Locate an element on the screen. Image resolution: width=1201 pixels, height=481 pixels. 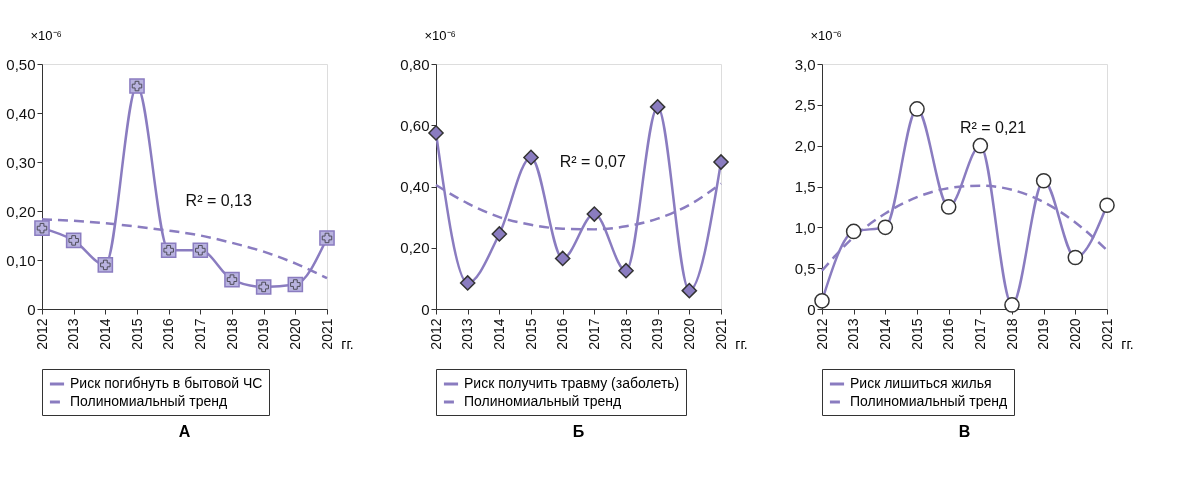
annotation: R² = 0,21 is located at coordinates (993, 127).